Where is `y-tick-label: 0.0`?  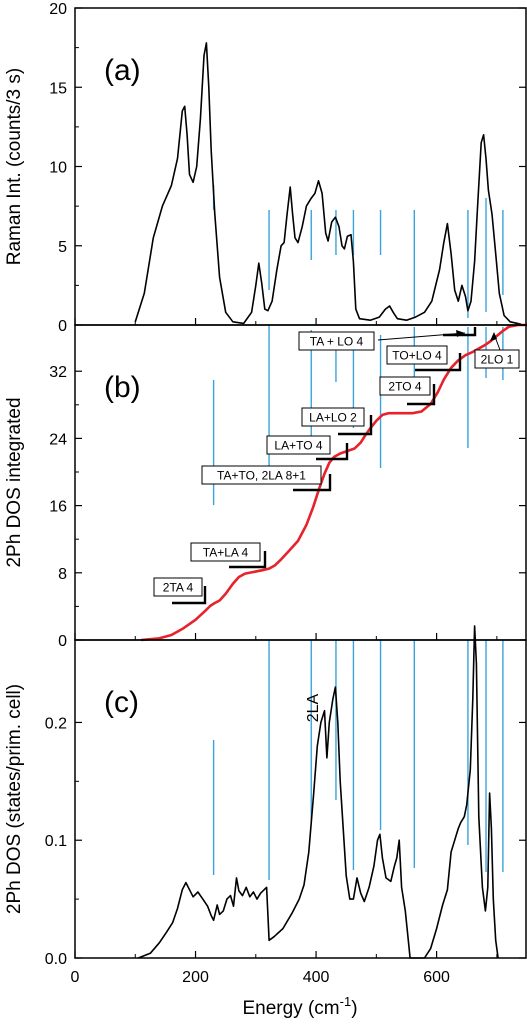
y-tick-label: 0.0 is located at coordinates (56, 959).